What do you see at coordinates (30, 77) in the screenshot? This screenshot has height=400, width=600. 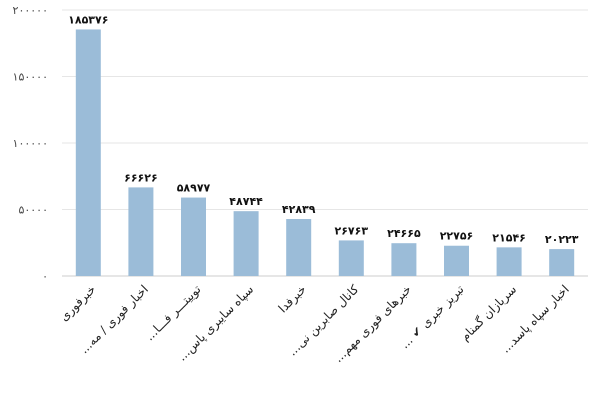 I see `y-tick-label: ۱۵۰۰۰۰` at bounding box center [30, 77].